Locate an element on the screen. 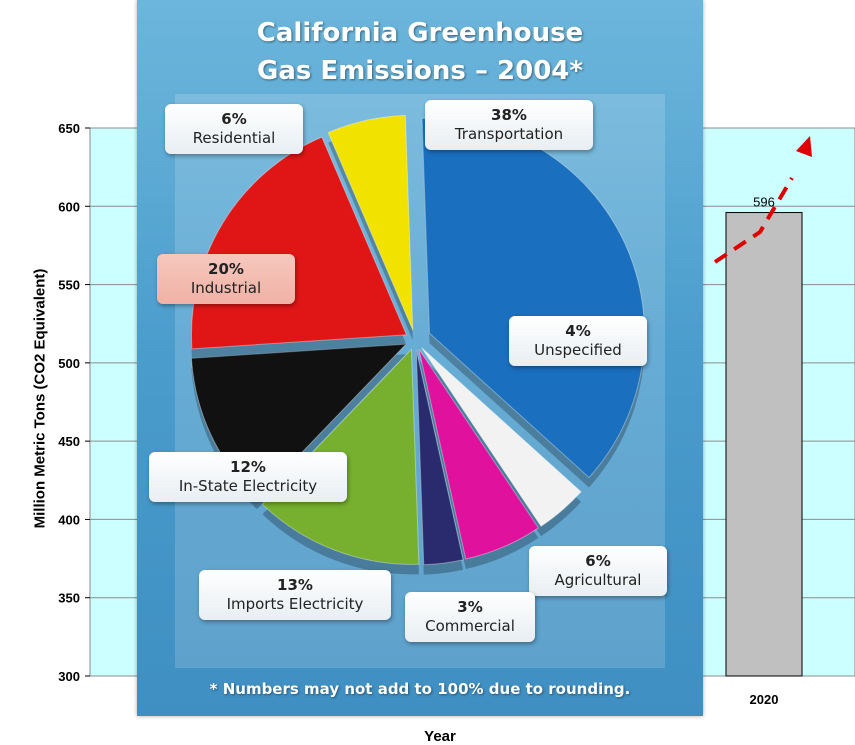 This screenshot has height=745, width=855. callout-agricultural: 6% Agricultural is located at coordinates (598, 571).